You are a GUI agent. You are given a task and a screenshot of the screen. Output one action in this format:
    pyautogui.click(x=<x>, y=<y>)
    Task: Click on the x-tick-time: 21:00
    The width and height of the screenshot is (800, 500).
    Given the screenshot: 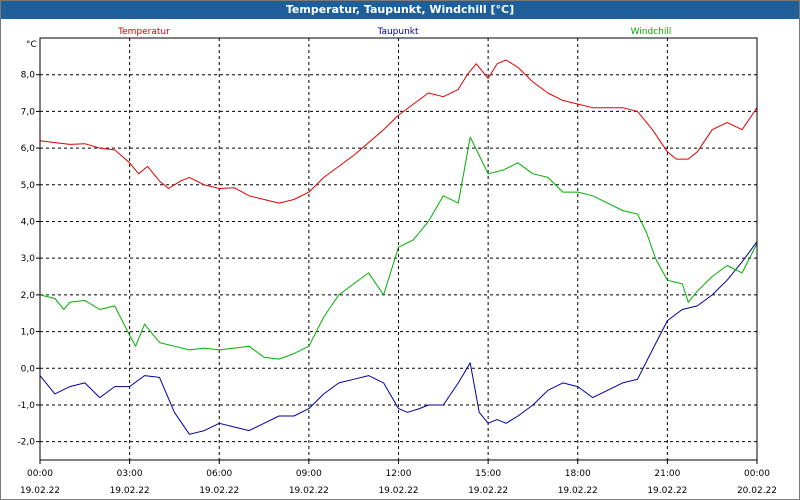 What is the action you would take?
    pyautogui.click(x=667, y=474)
    